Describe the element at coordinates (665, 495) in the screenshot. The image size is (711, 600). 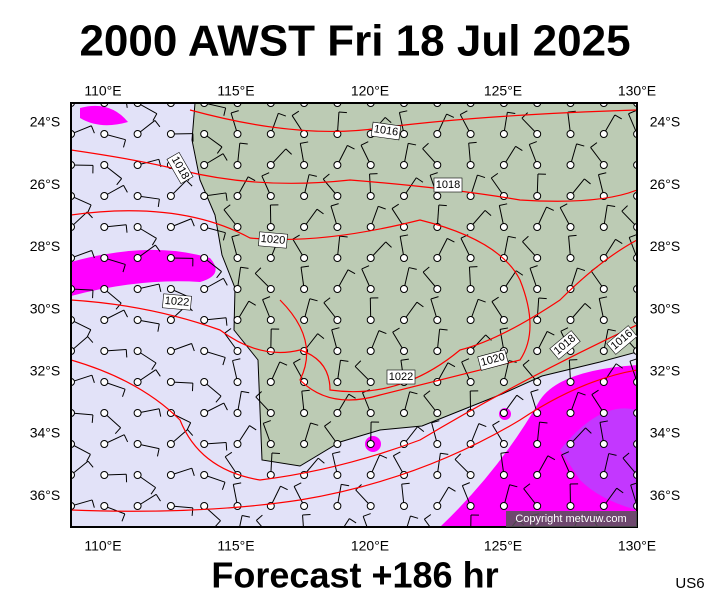
I see `latitude-label: 36°S` at that location.